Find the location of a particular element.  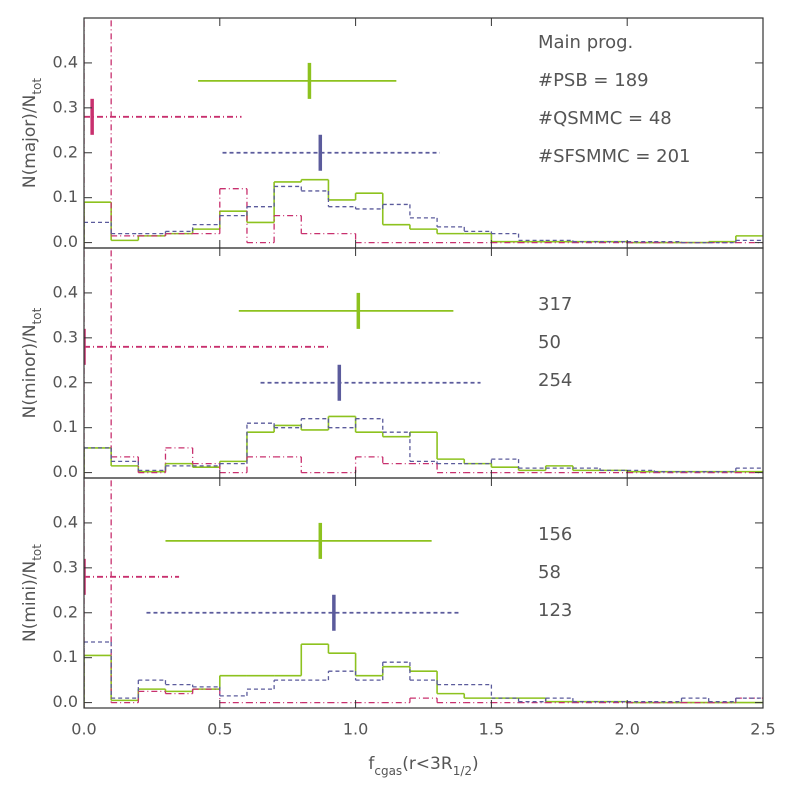

x-label-part: (r<3R is located at coordinates (427, 764).